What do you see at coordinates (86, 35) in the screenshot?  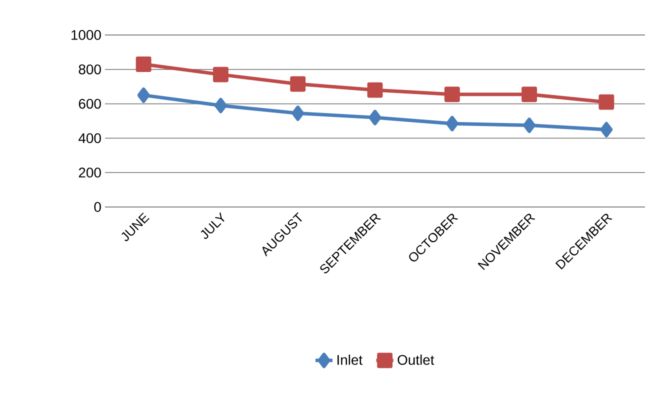 I see `y-tick-label: 1000` at bounding box center [86, 35].